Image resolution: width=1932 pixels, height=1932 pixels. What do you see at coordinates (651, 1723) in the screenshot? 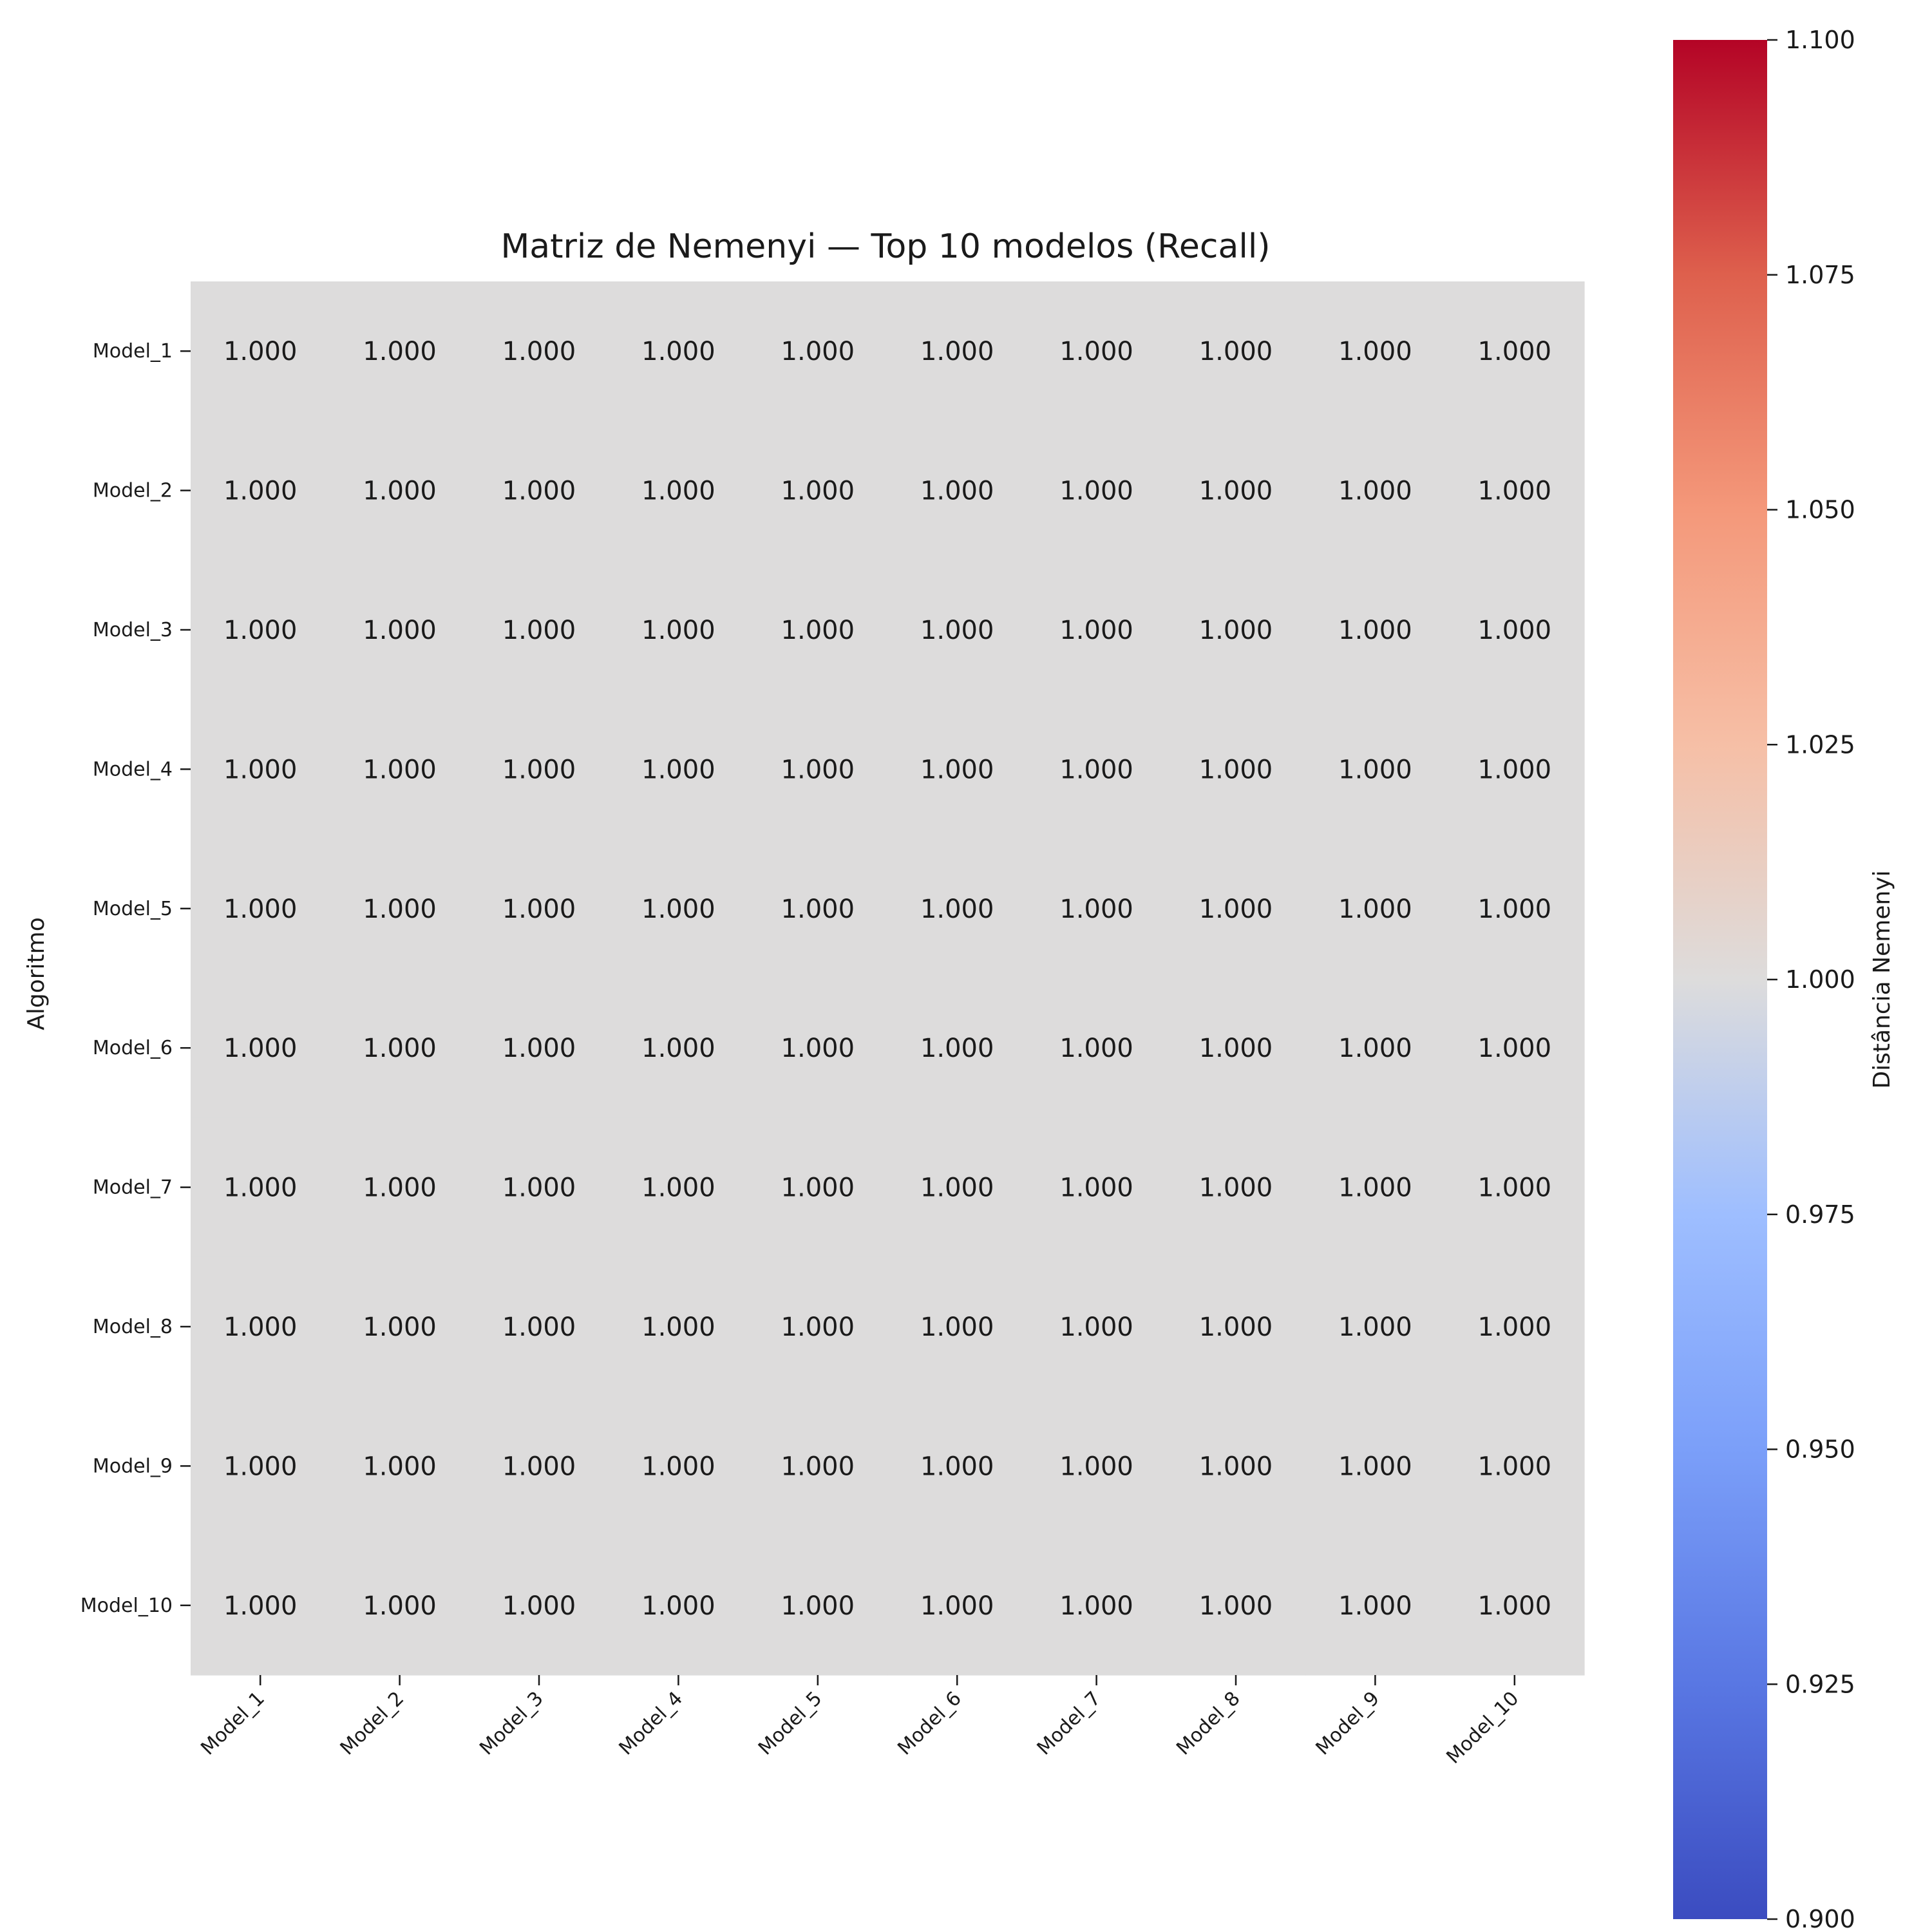
I see `x-tick-label: Model_4` at bounding box center [651, 1723].